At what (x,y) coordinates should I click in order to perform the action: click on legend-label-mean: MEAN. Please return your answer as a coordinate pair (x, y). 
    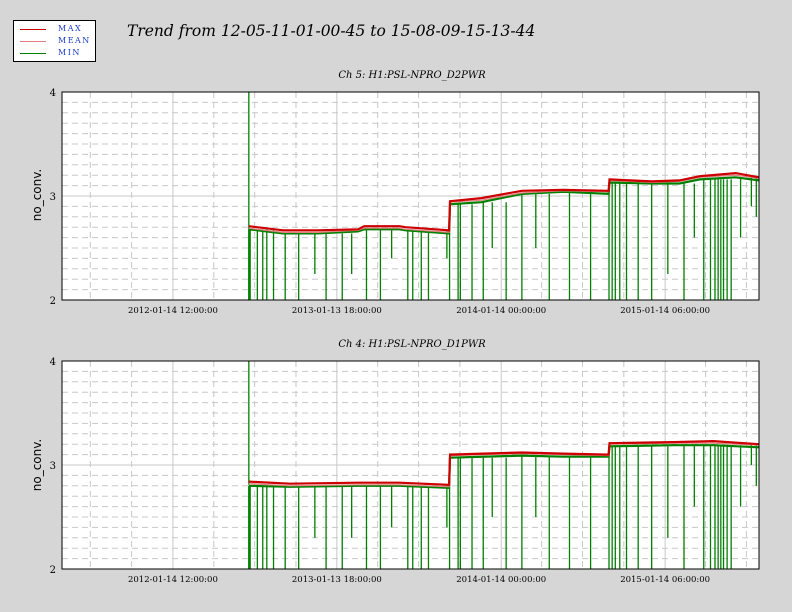
    Looking at the image, I should click on (74, 40).